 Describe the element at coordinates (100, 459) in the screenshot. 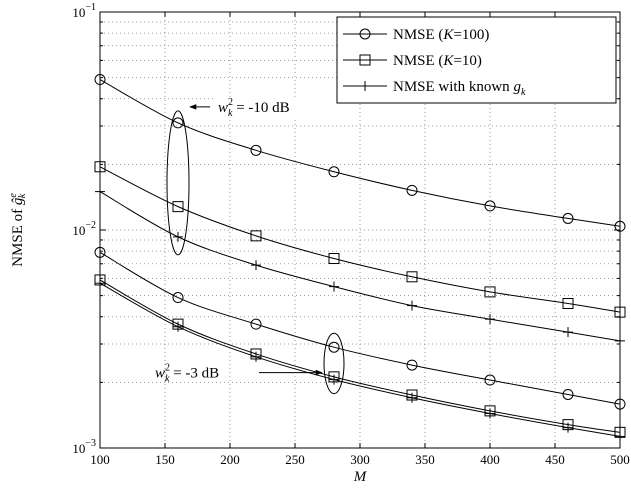

I see `x-tick-label: 100` at that location.